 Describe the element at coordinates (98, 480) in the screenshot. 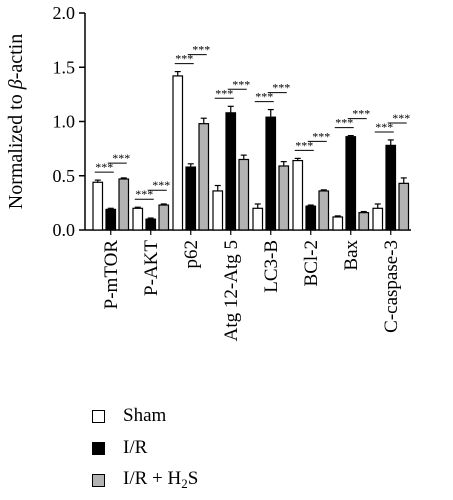

I see `legend-swatch-ir-h2s` at that location.